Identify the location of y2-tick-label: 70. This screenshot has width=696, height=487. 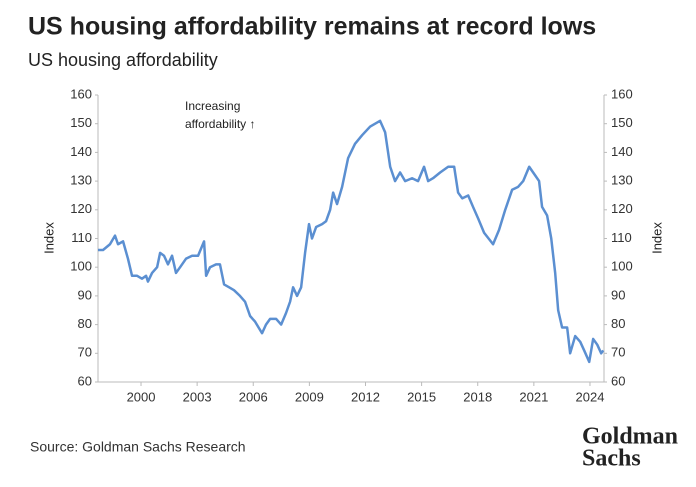
(618, 352).